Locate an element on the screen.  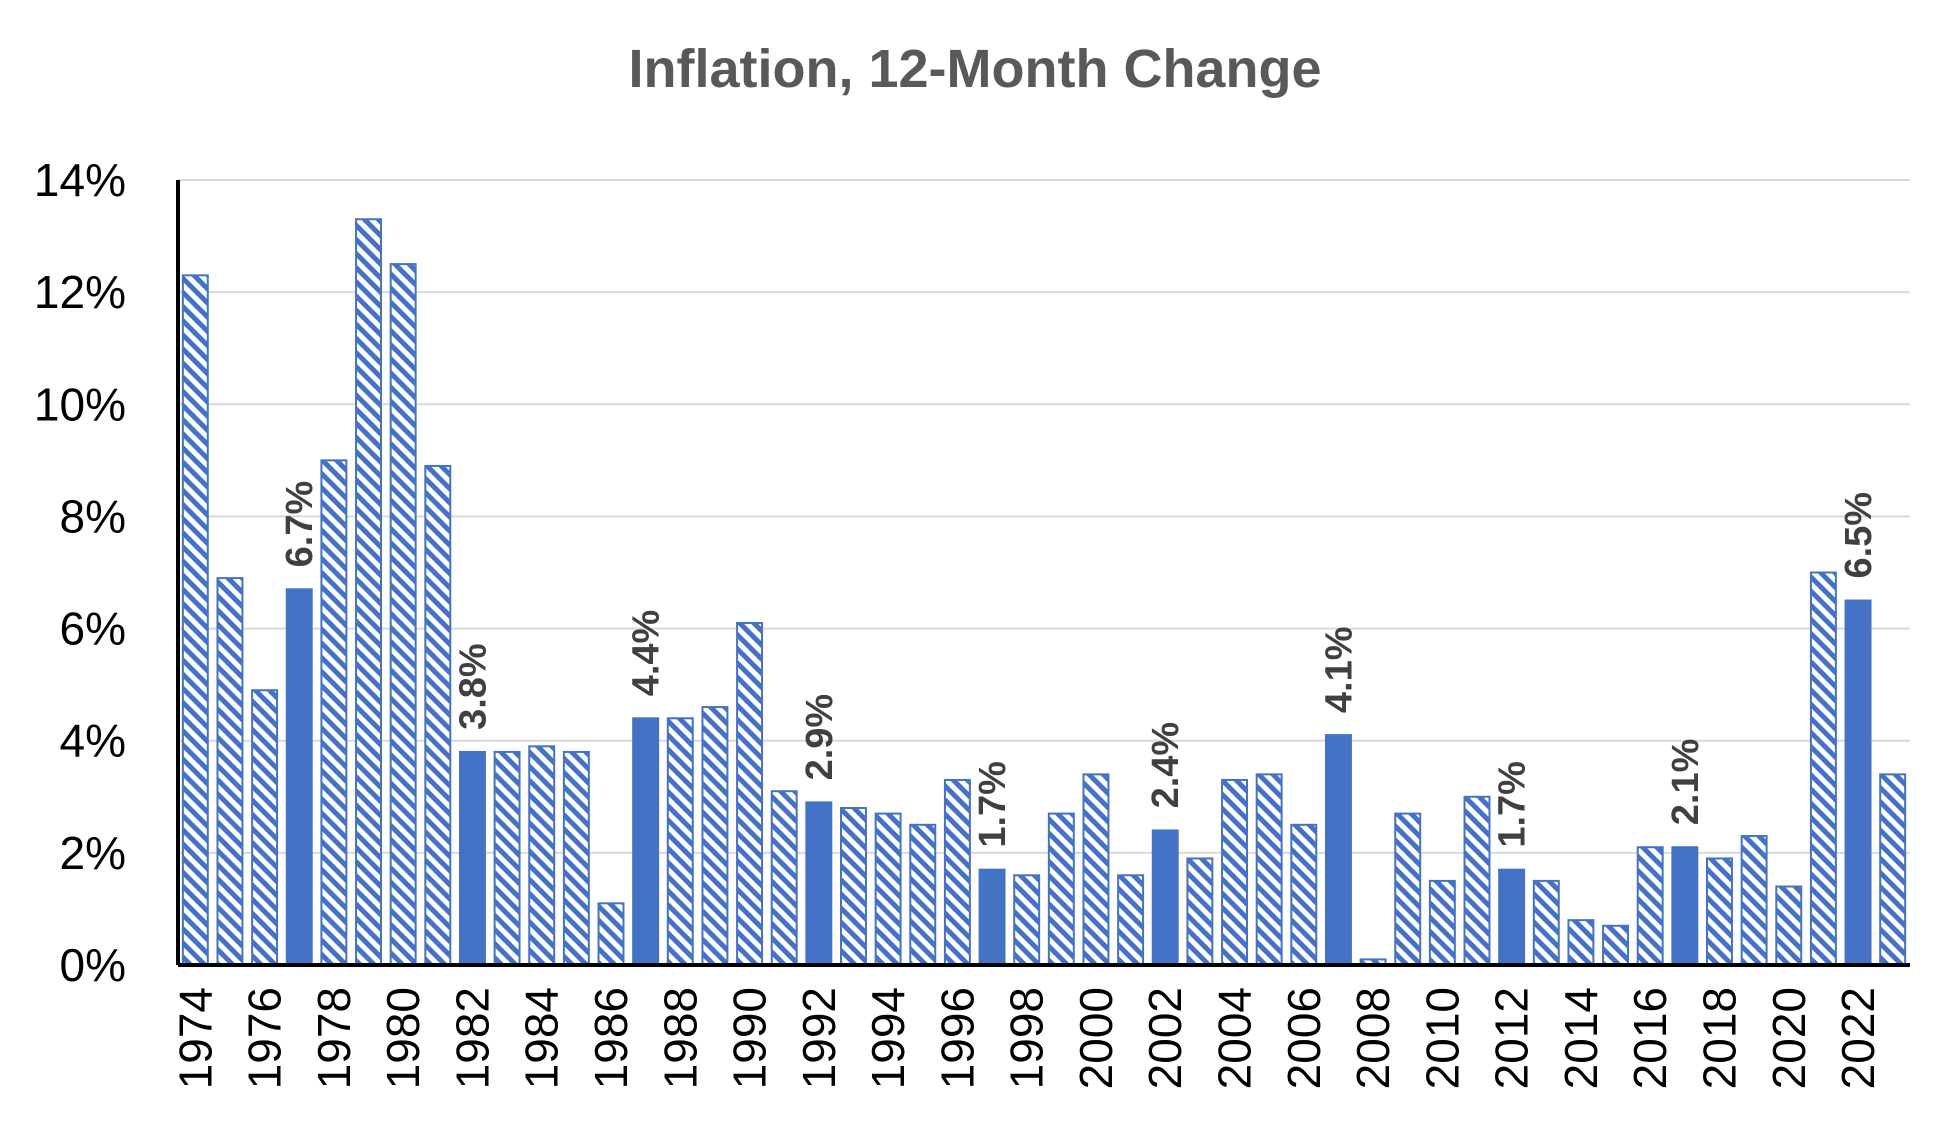
data-label-2022: 6.5% is located at coordinates (1859, 535).